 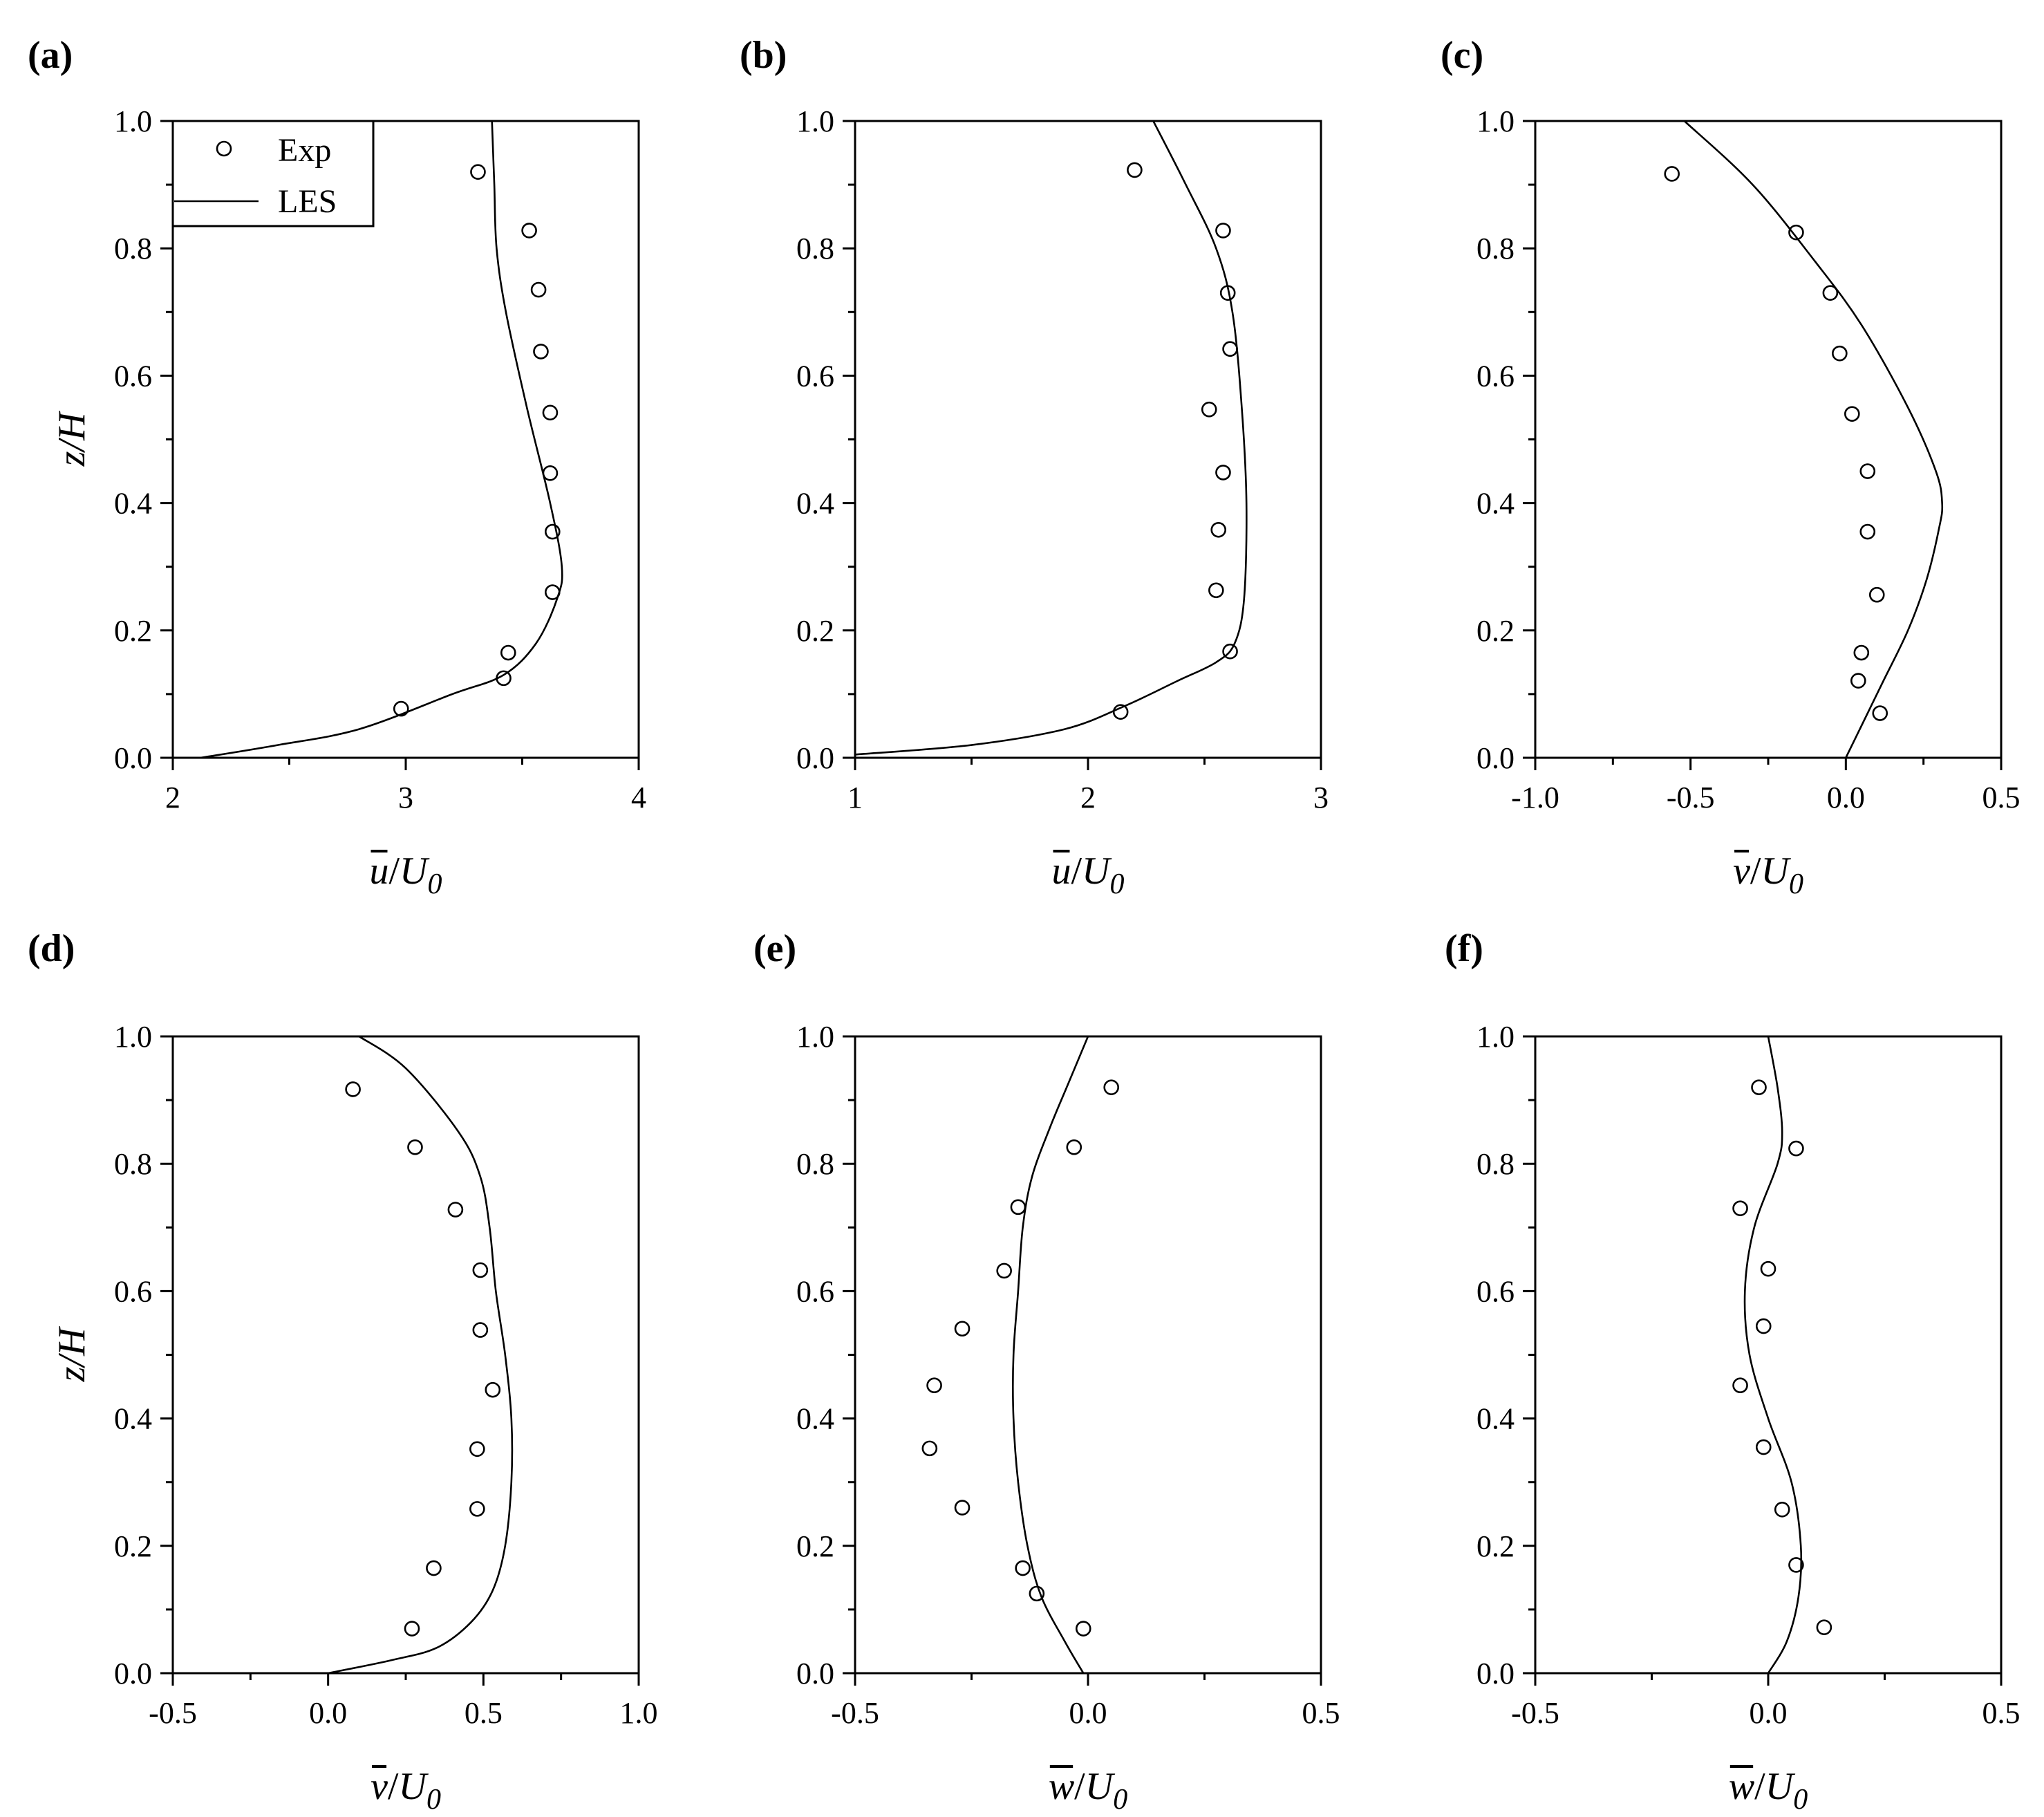 I want to click on y-axis-label: z/H, so click(x=71, y=1354).